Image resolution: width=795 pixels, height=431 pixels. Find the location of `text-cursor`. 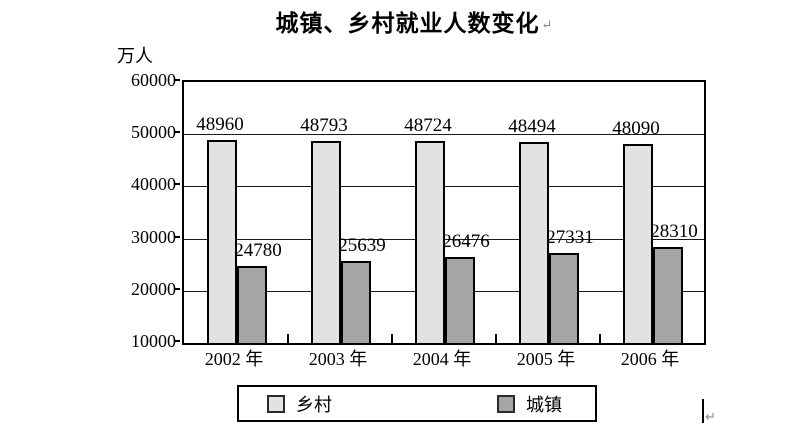

text-cursor is located at coordinates (703, 411).